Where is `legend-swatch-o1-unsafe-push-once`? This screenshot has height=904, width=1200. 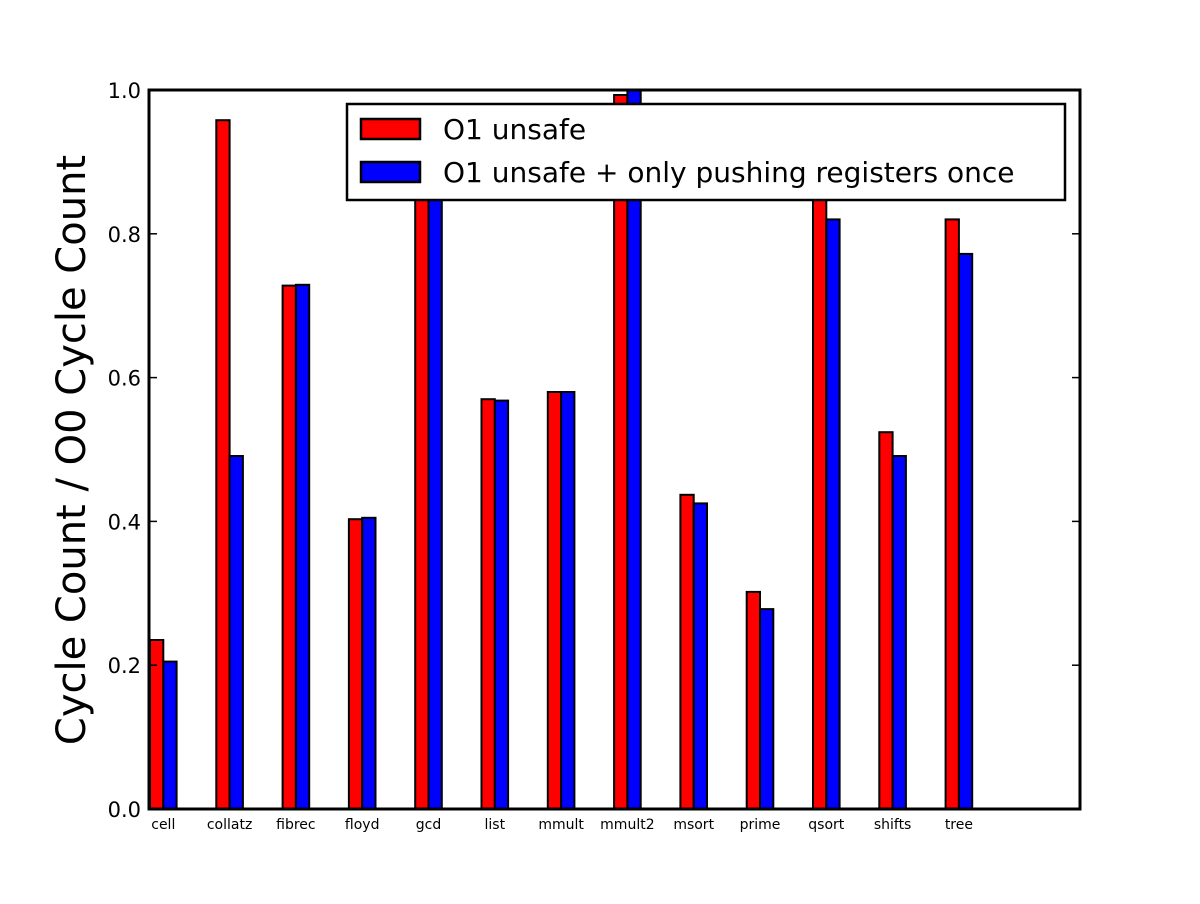
legend-swatch-o1-unsafe-push-once is located at coordinates (390, 172).